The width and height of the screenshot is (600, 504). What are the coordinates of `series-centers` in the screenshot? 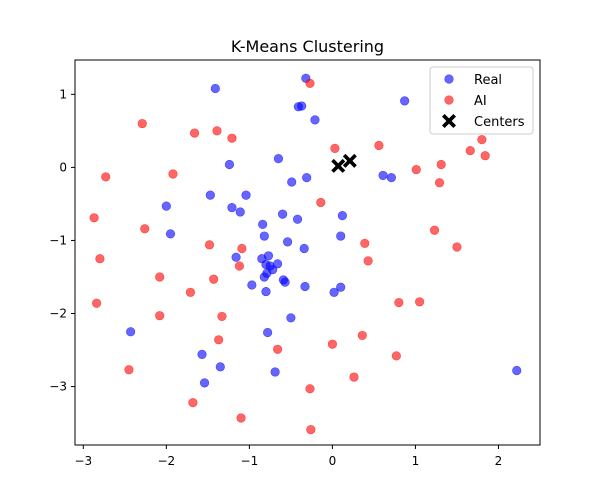 It's located at (344, 163).